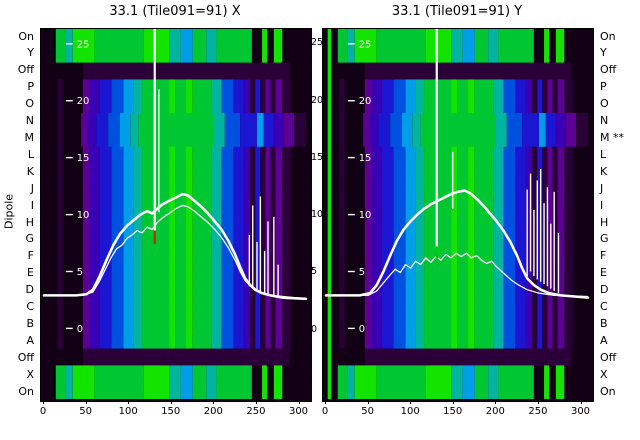 The width and height of the screenshot is (640, 440). I want to click on row-label-left: H, so click(29, 222).